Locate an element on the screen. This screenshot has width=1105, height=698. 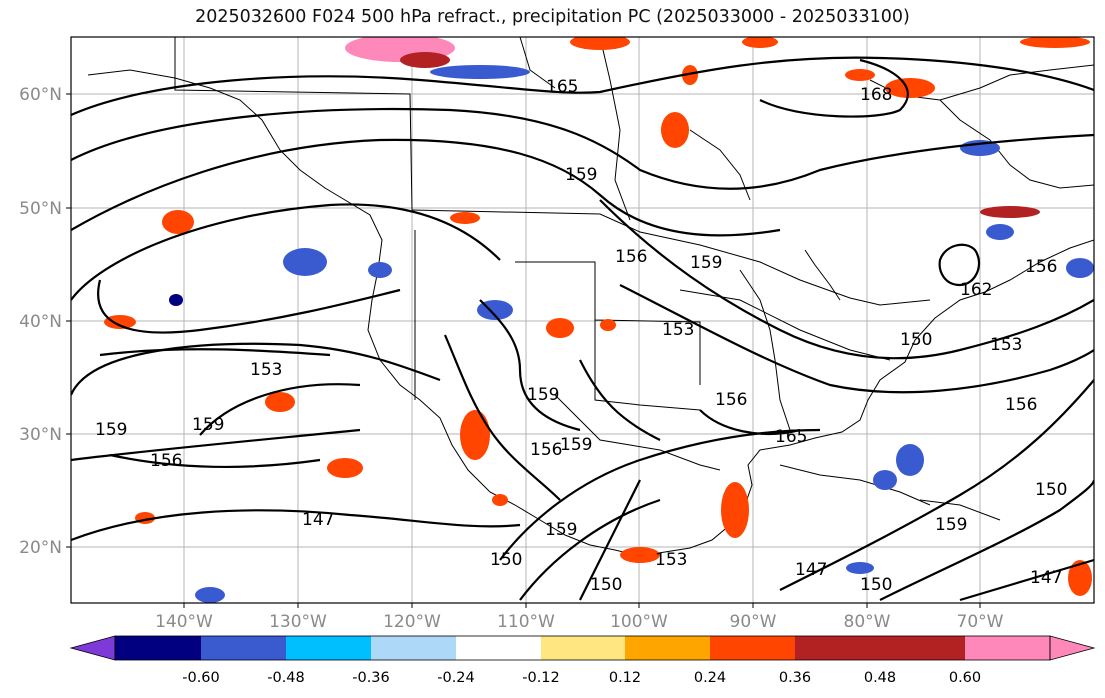
lon-label: 90°W is located at coordinates (753, 622).